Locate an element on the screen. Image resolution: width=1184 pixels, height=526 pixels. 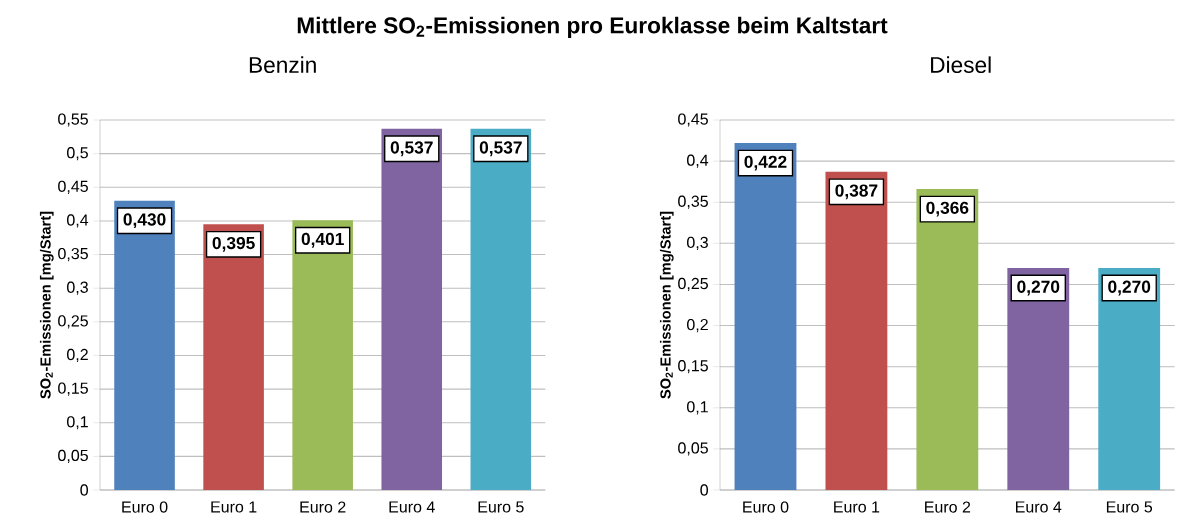
chart-subtitle: Benzin is located at coordinates (282, 64).